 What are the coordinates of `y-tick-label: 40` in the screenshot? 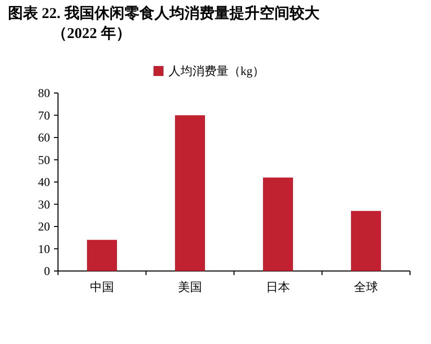 It's located at (44, 182).